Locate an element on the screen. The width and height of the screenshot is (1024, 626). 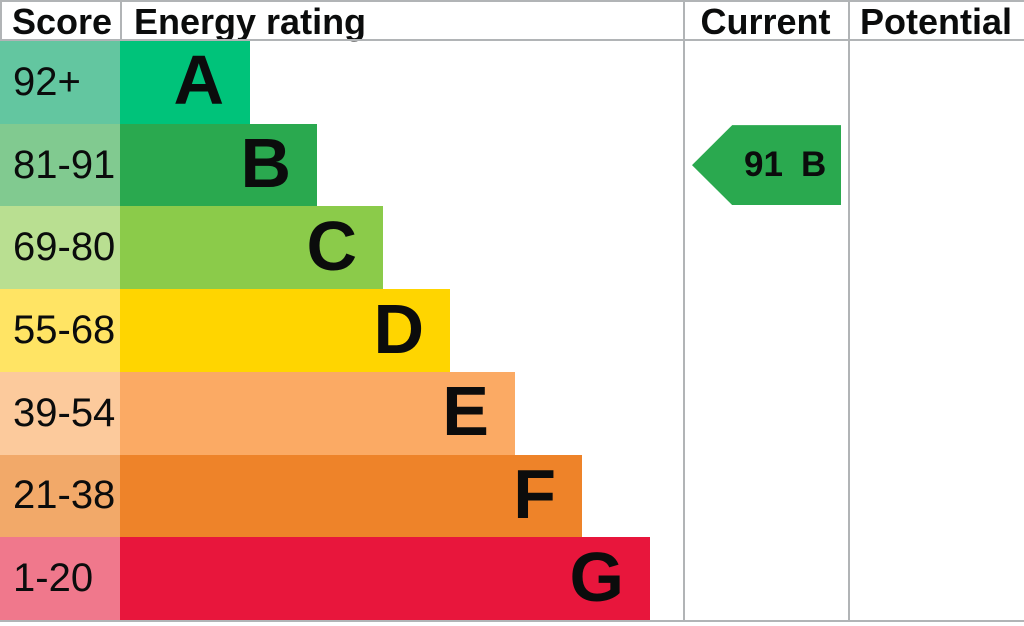
score-range-label: 39-54 is located at coordinates (60, 413).